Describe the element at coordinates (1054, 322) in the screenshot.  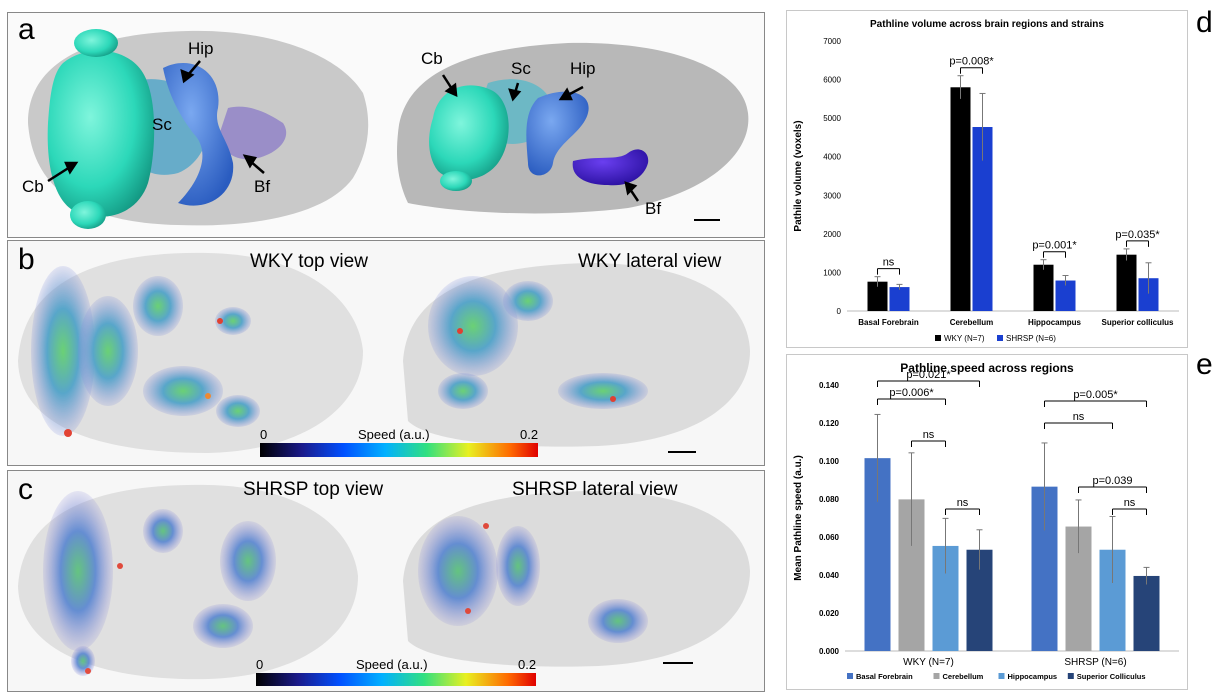
I see `chart-d-xtick: Hippocampus` at that location.